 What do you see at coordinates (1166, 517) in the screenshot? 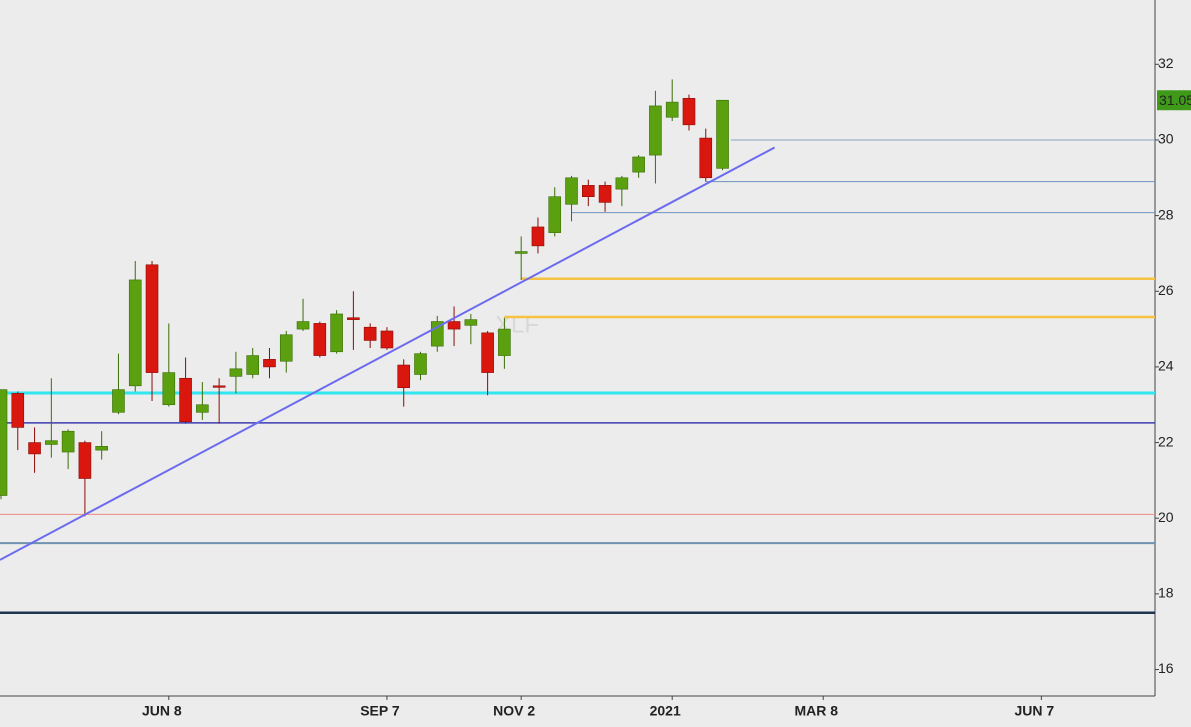
I see `y-tick-label: 20` at bounding box center [1166, 517].